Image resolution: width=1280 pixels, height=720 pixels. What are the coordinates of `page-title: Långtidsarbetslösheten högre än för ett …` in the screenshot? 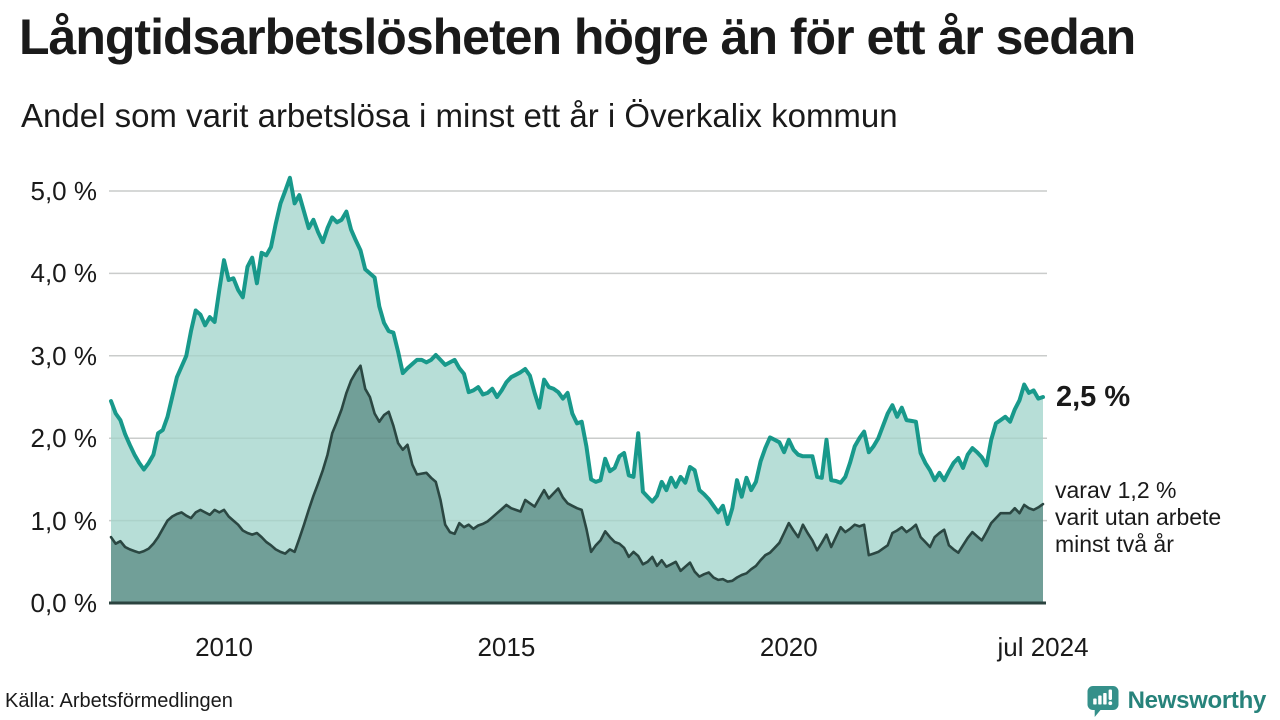 It's located at (577, 37).